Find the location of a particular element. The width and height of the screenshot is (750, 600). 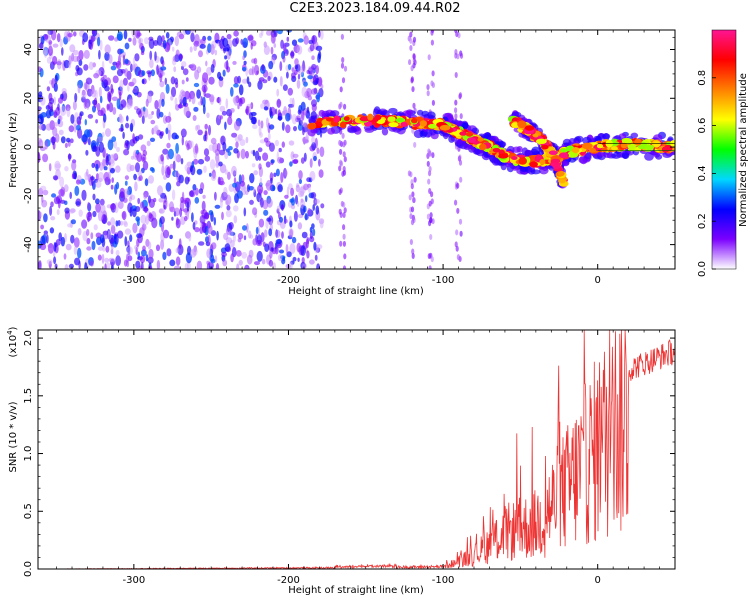

snr-y-scale-note: (x104) is located at coordinates (12, 341).